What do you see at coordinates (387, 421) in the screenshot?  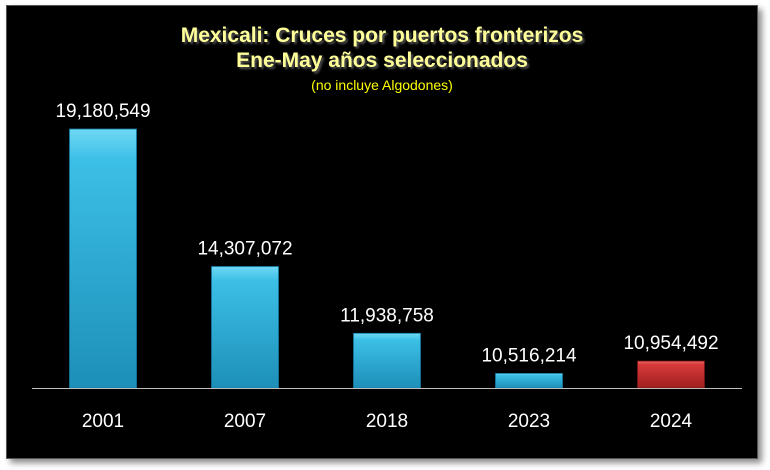 I see `x-tick-label-2018: 2018` at bounding box center [387, 421].